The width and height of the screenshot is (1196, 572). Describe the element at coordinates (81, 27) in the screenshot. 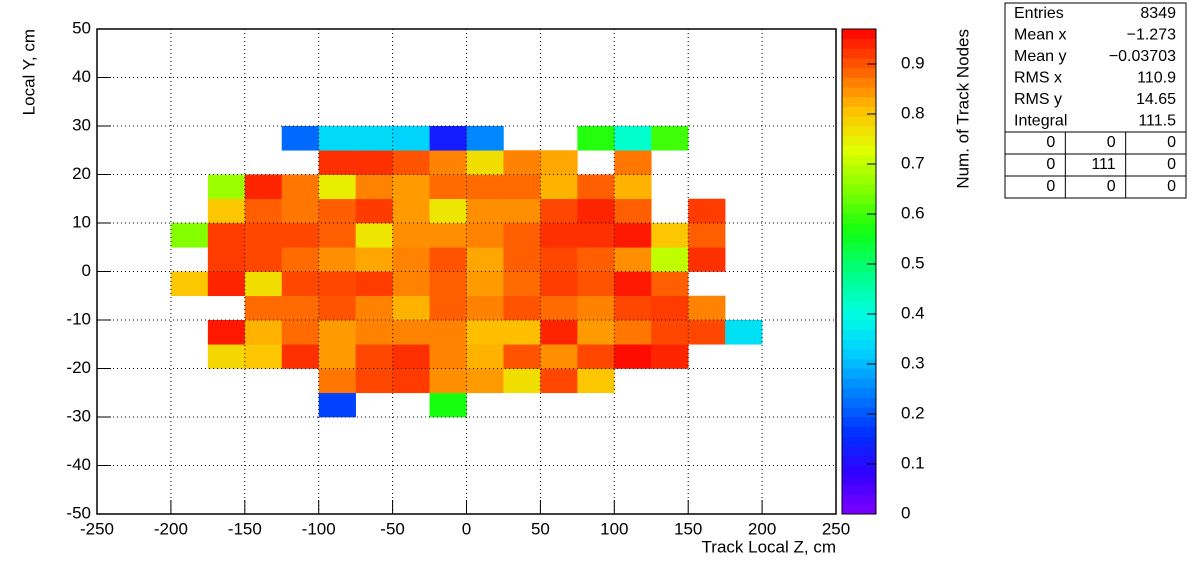

I see `y-tick-label: 50` at that location.